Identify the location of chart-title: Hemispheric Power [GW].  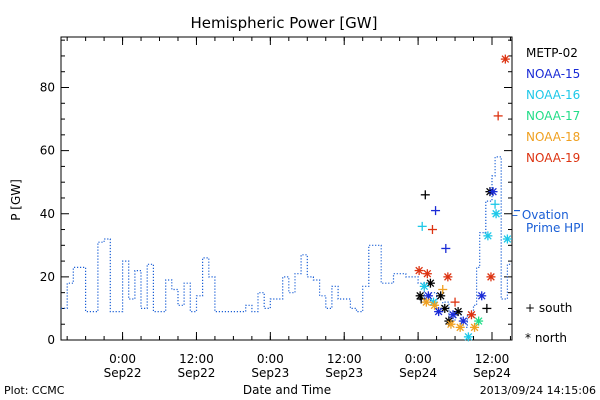
(284, 23).